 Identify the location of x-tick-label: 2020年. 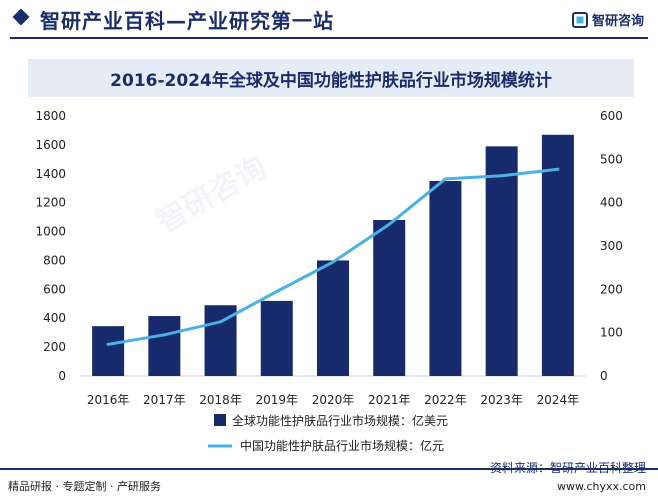
(333, 400).